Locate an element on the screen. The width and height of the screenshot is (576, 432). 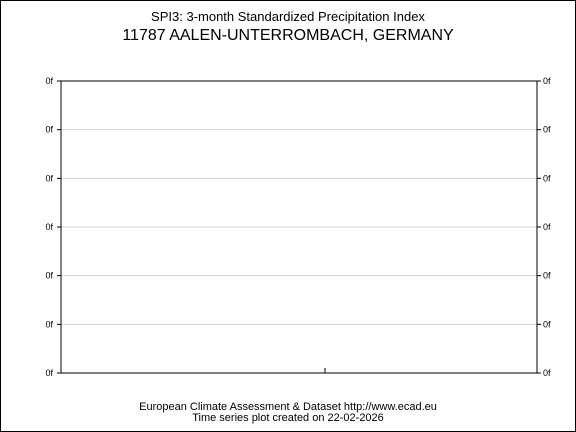
y-axis-right: 0f 0f 0f 0f 0f 0f 0f is located at coordinates (544, 227).